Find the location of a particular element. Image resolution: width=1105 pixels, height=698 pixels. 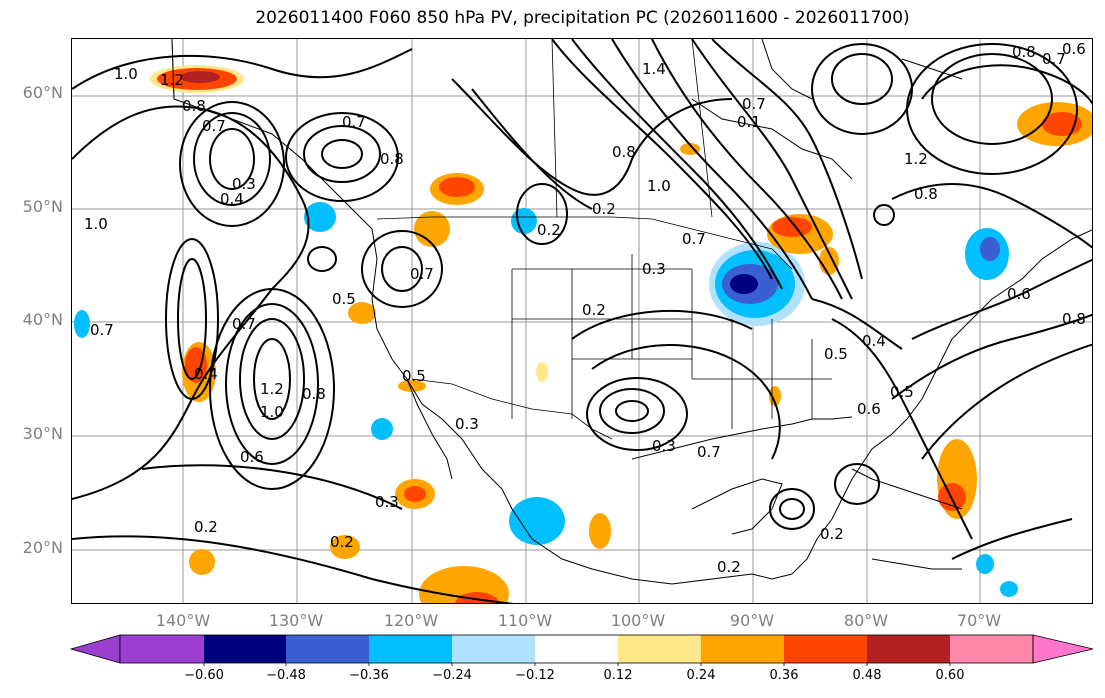

contour-label: 1.4 is located at coordinates (654, 69).